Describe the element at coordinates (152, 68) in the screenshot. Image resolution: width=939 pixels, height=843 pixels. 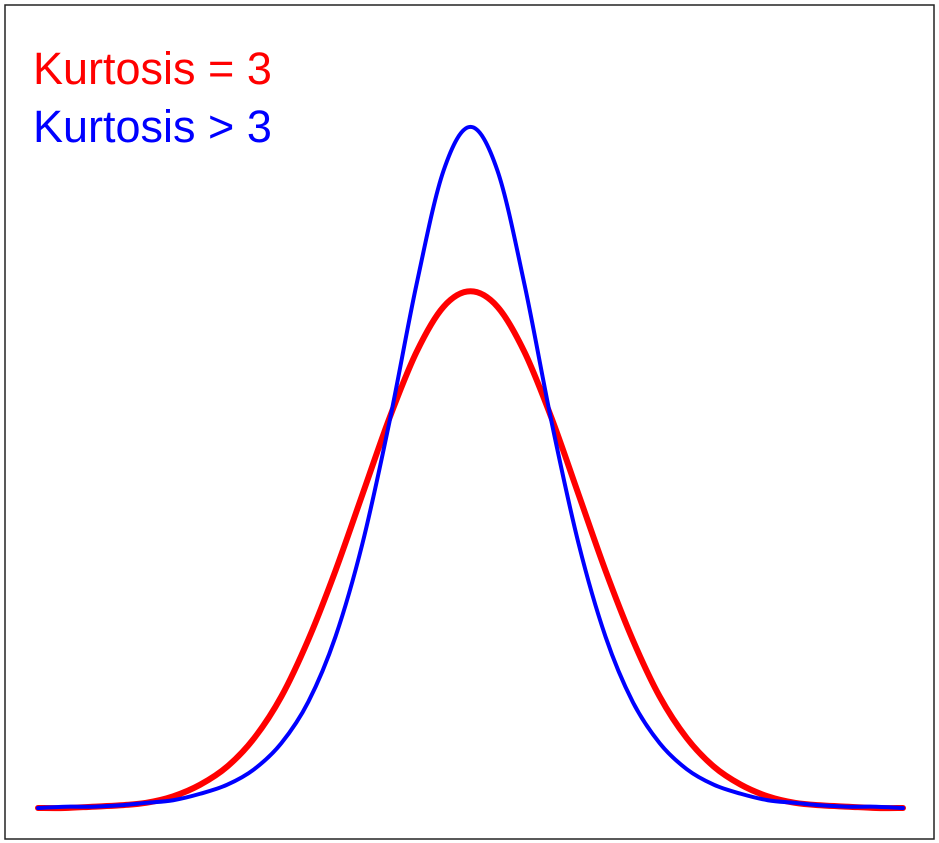
I see `legend-entry: Kurtosis = 3` at that location.